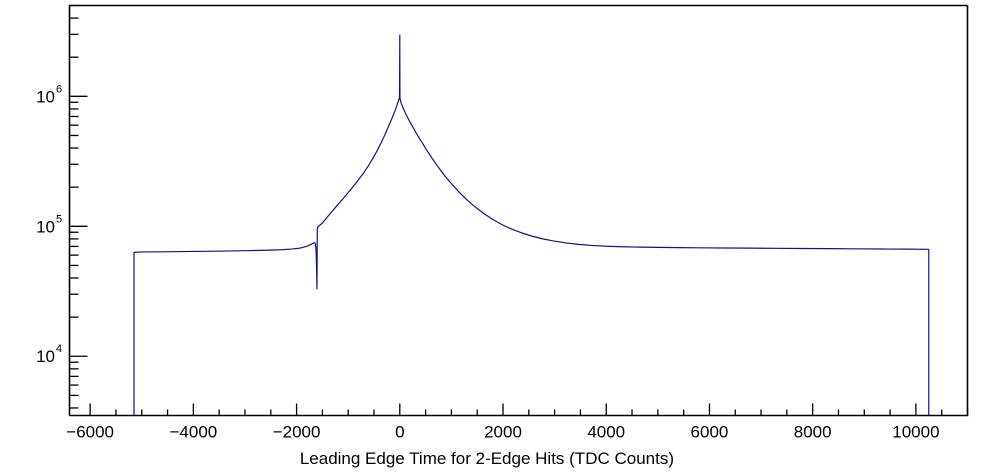 The height and width of the screenshot is (472, 996). I want to click on x-axis-major-ticks, so click(503, 409).